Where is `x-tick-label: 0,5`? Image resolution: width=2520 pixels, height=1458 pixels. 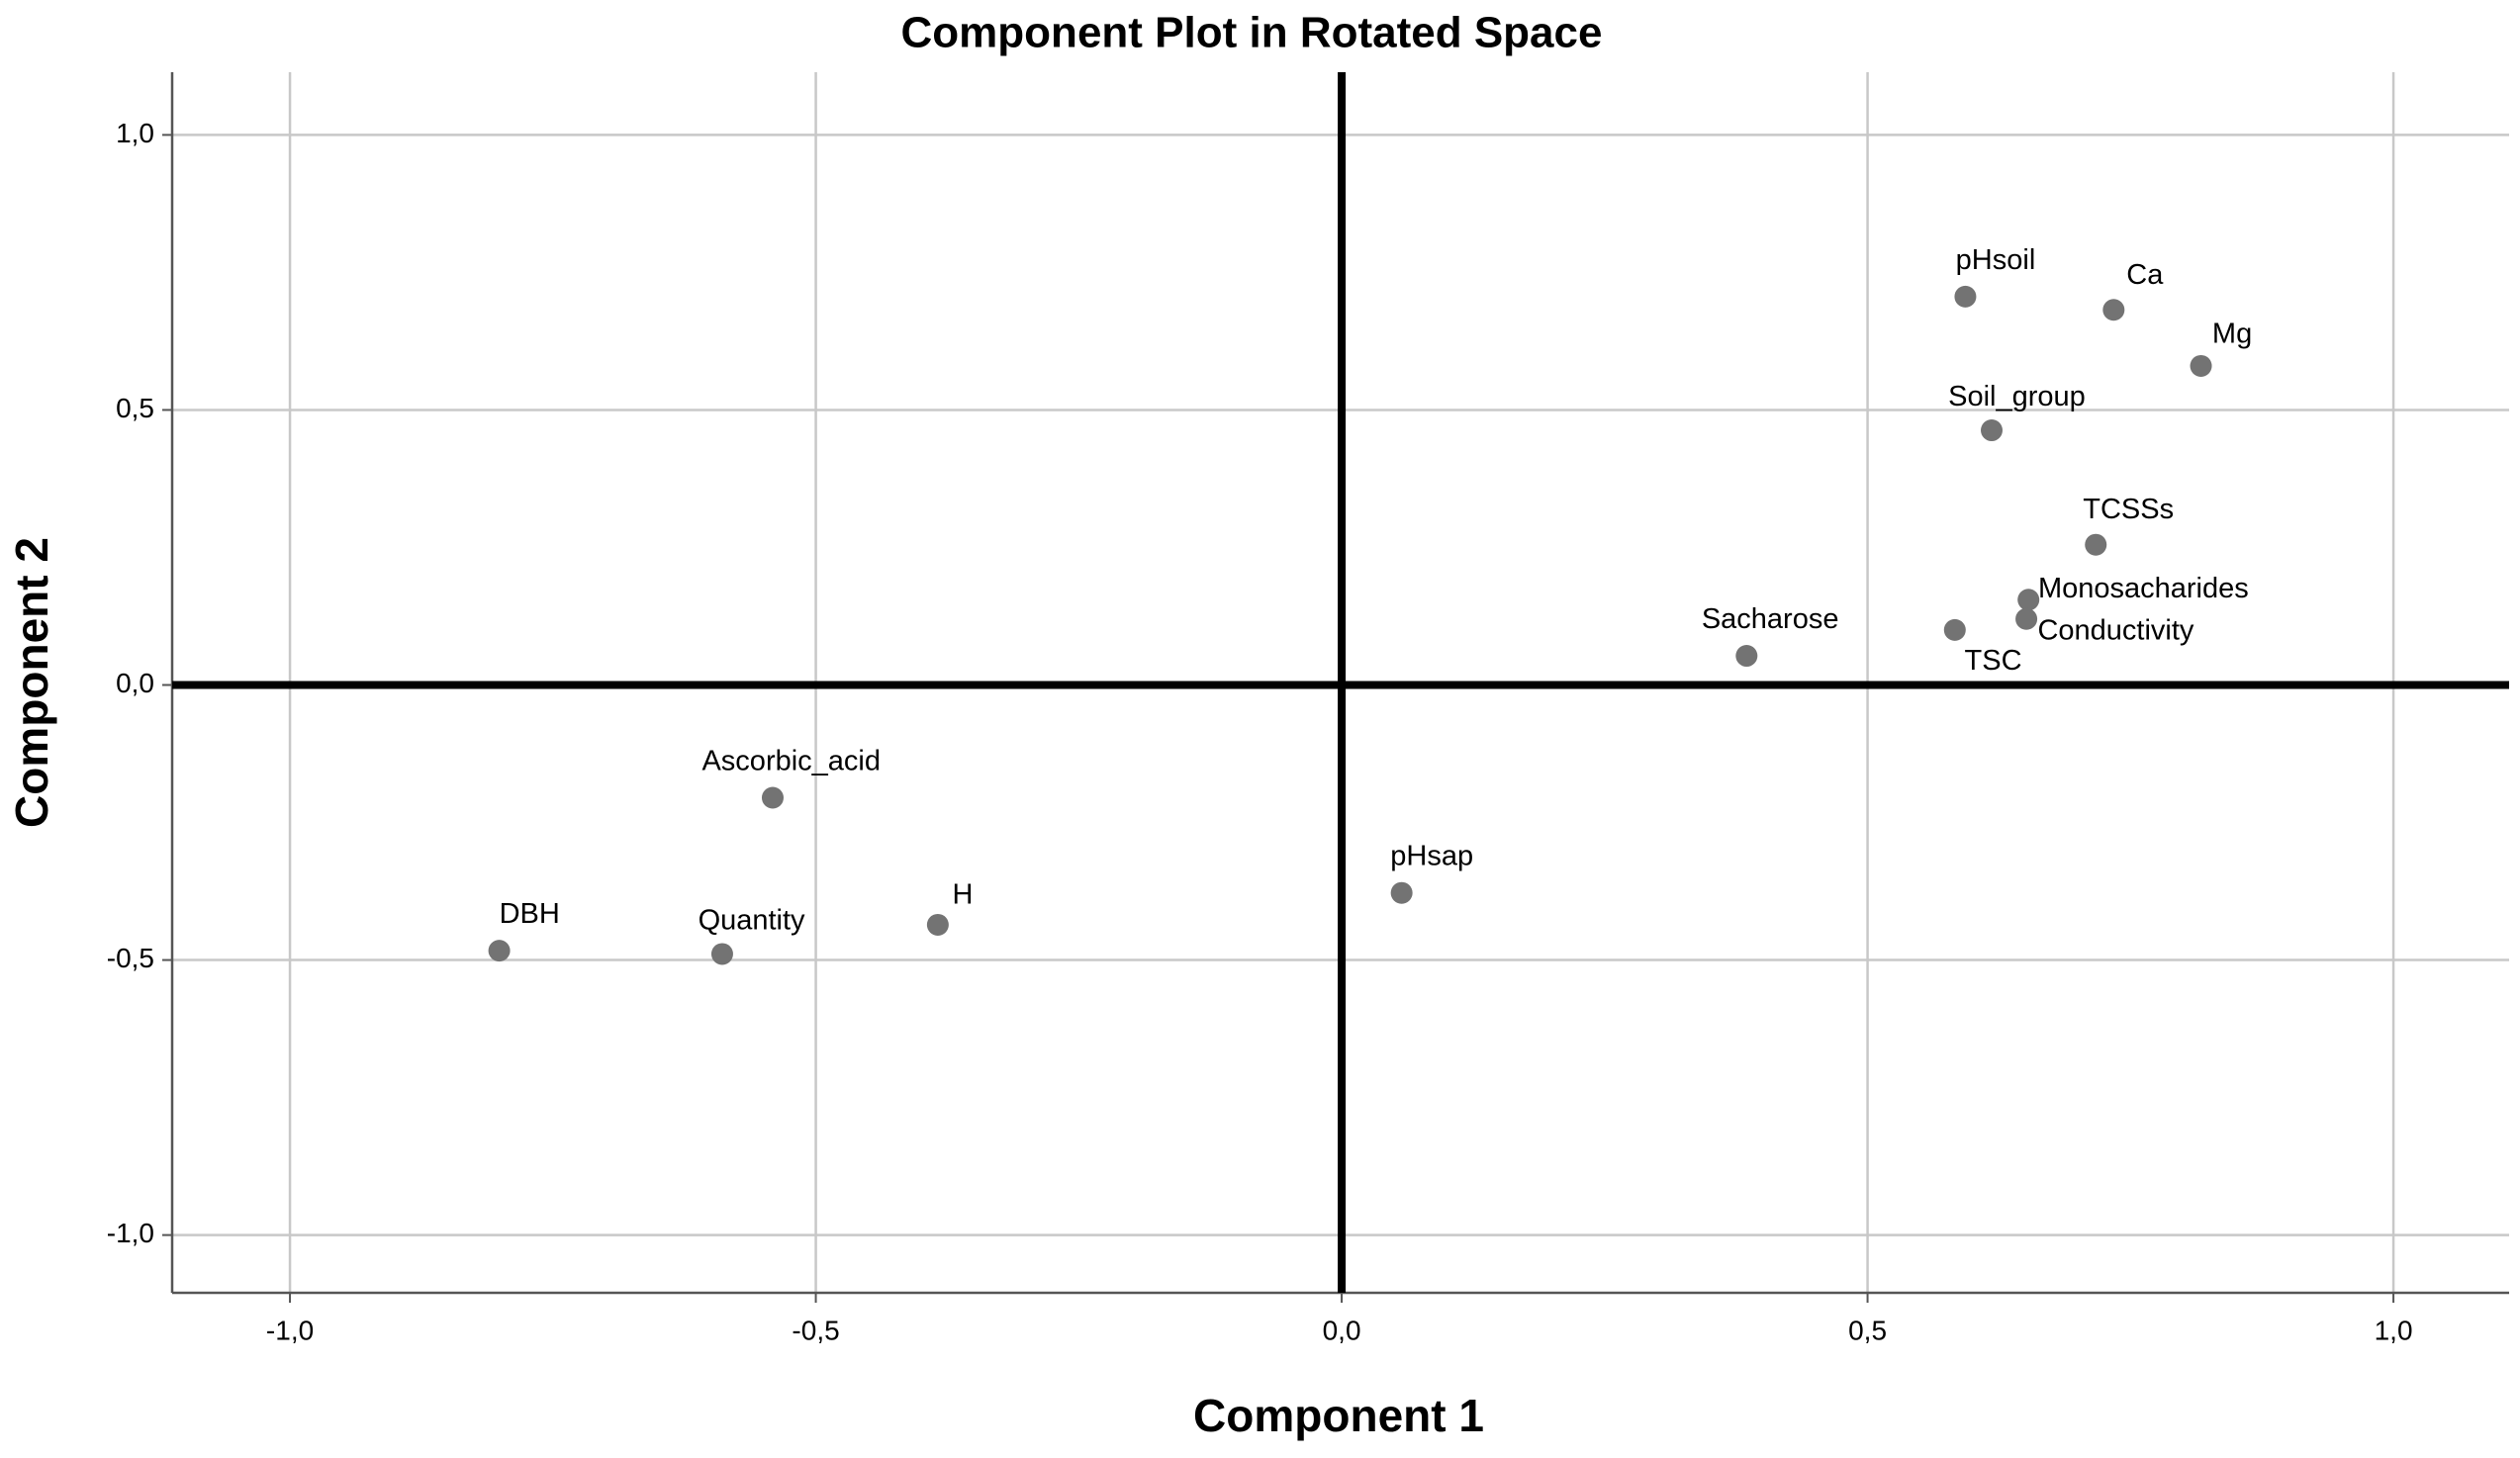
x-tick-label: 0,5 is located at coordinates (1867, 1330).